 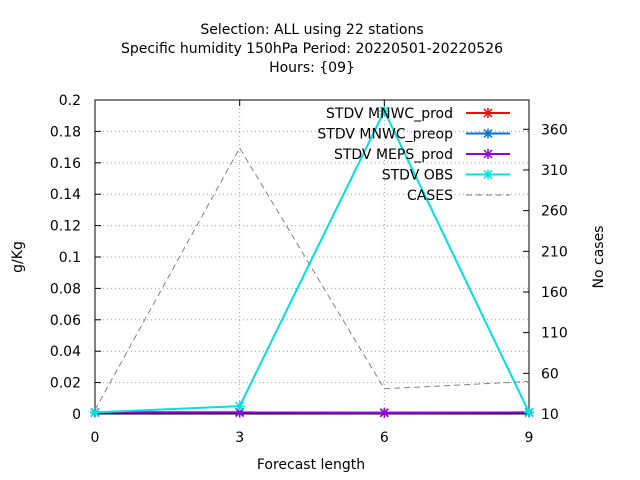 What do you see at coordinates (554, 212) in the screenshot?
I see `y2-tick-label: 260` at bounding box center [554, 212].